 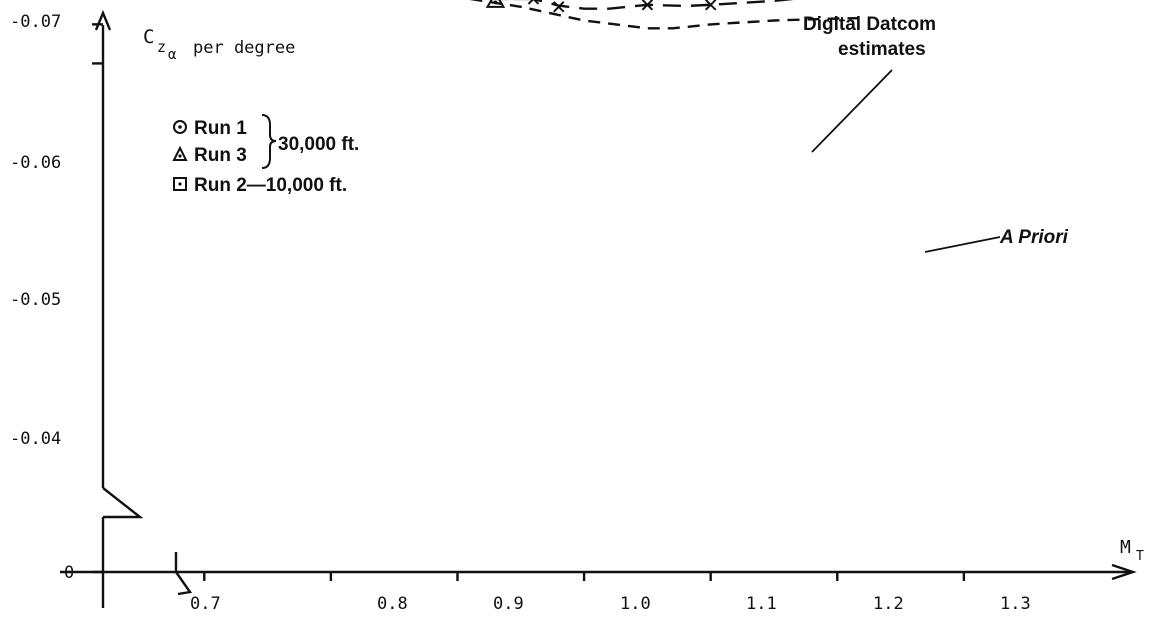 I want to click on datcom-curve, so click(x=666, y=15).